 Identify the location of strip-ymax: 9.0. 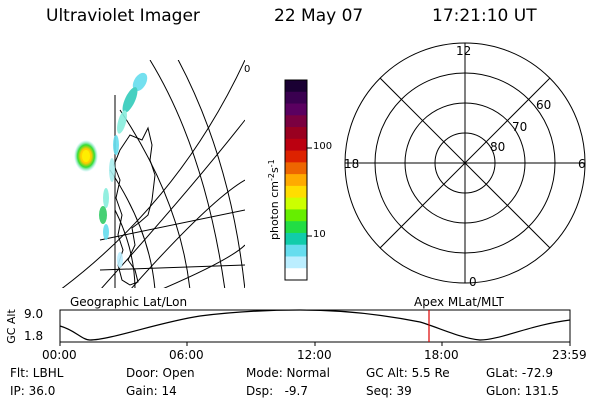
(34, 314).